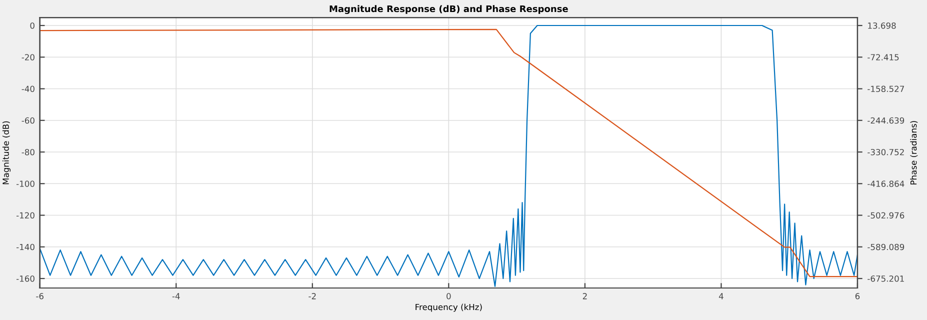  I want to click on y-tick-label: -80, so click(28, 152).